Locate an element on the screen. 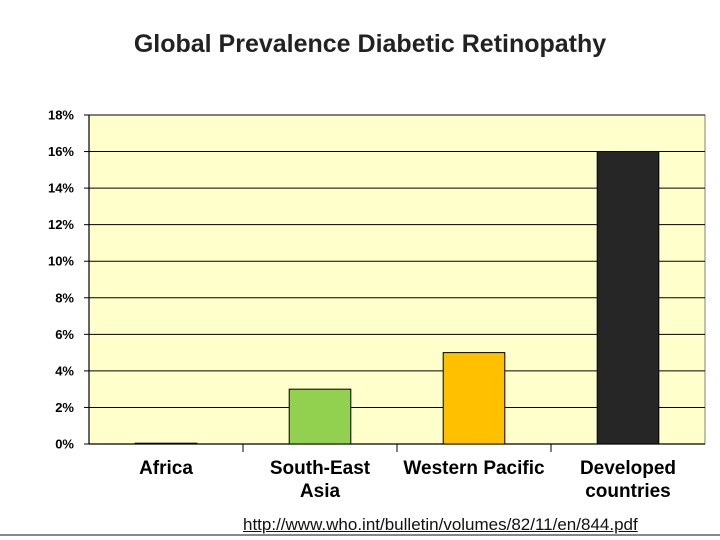 The height and width of the screenshot is (540, 720). y-tick-label: 8% is located at coordinates (64, 297).